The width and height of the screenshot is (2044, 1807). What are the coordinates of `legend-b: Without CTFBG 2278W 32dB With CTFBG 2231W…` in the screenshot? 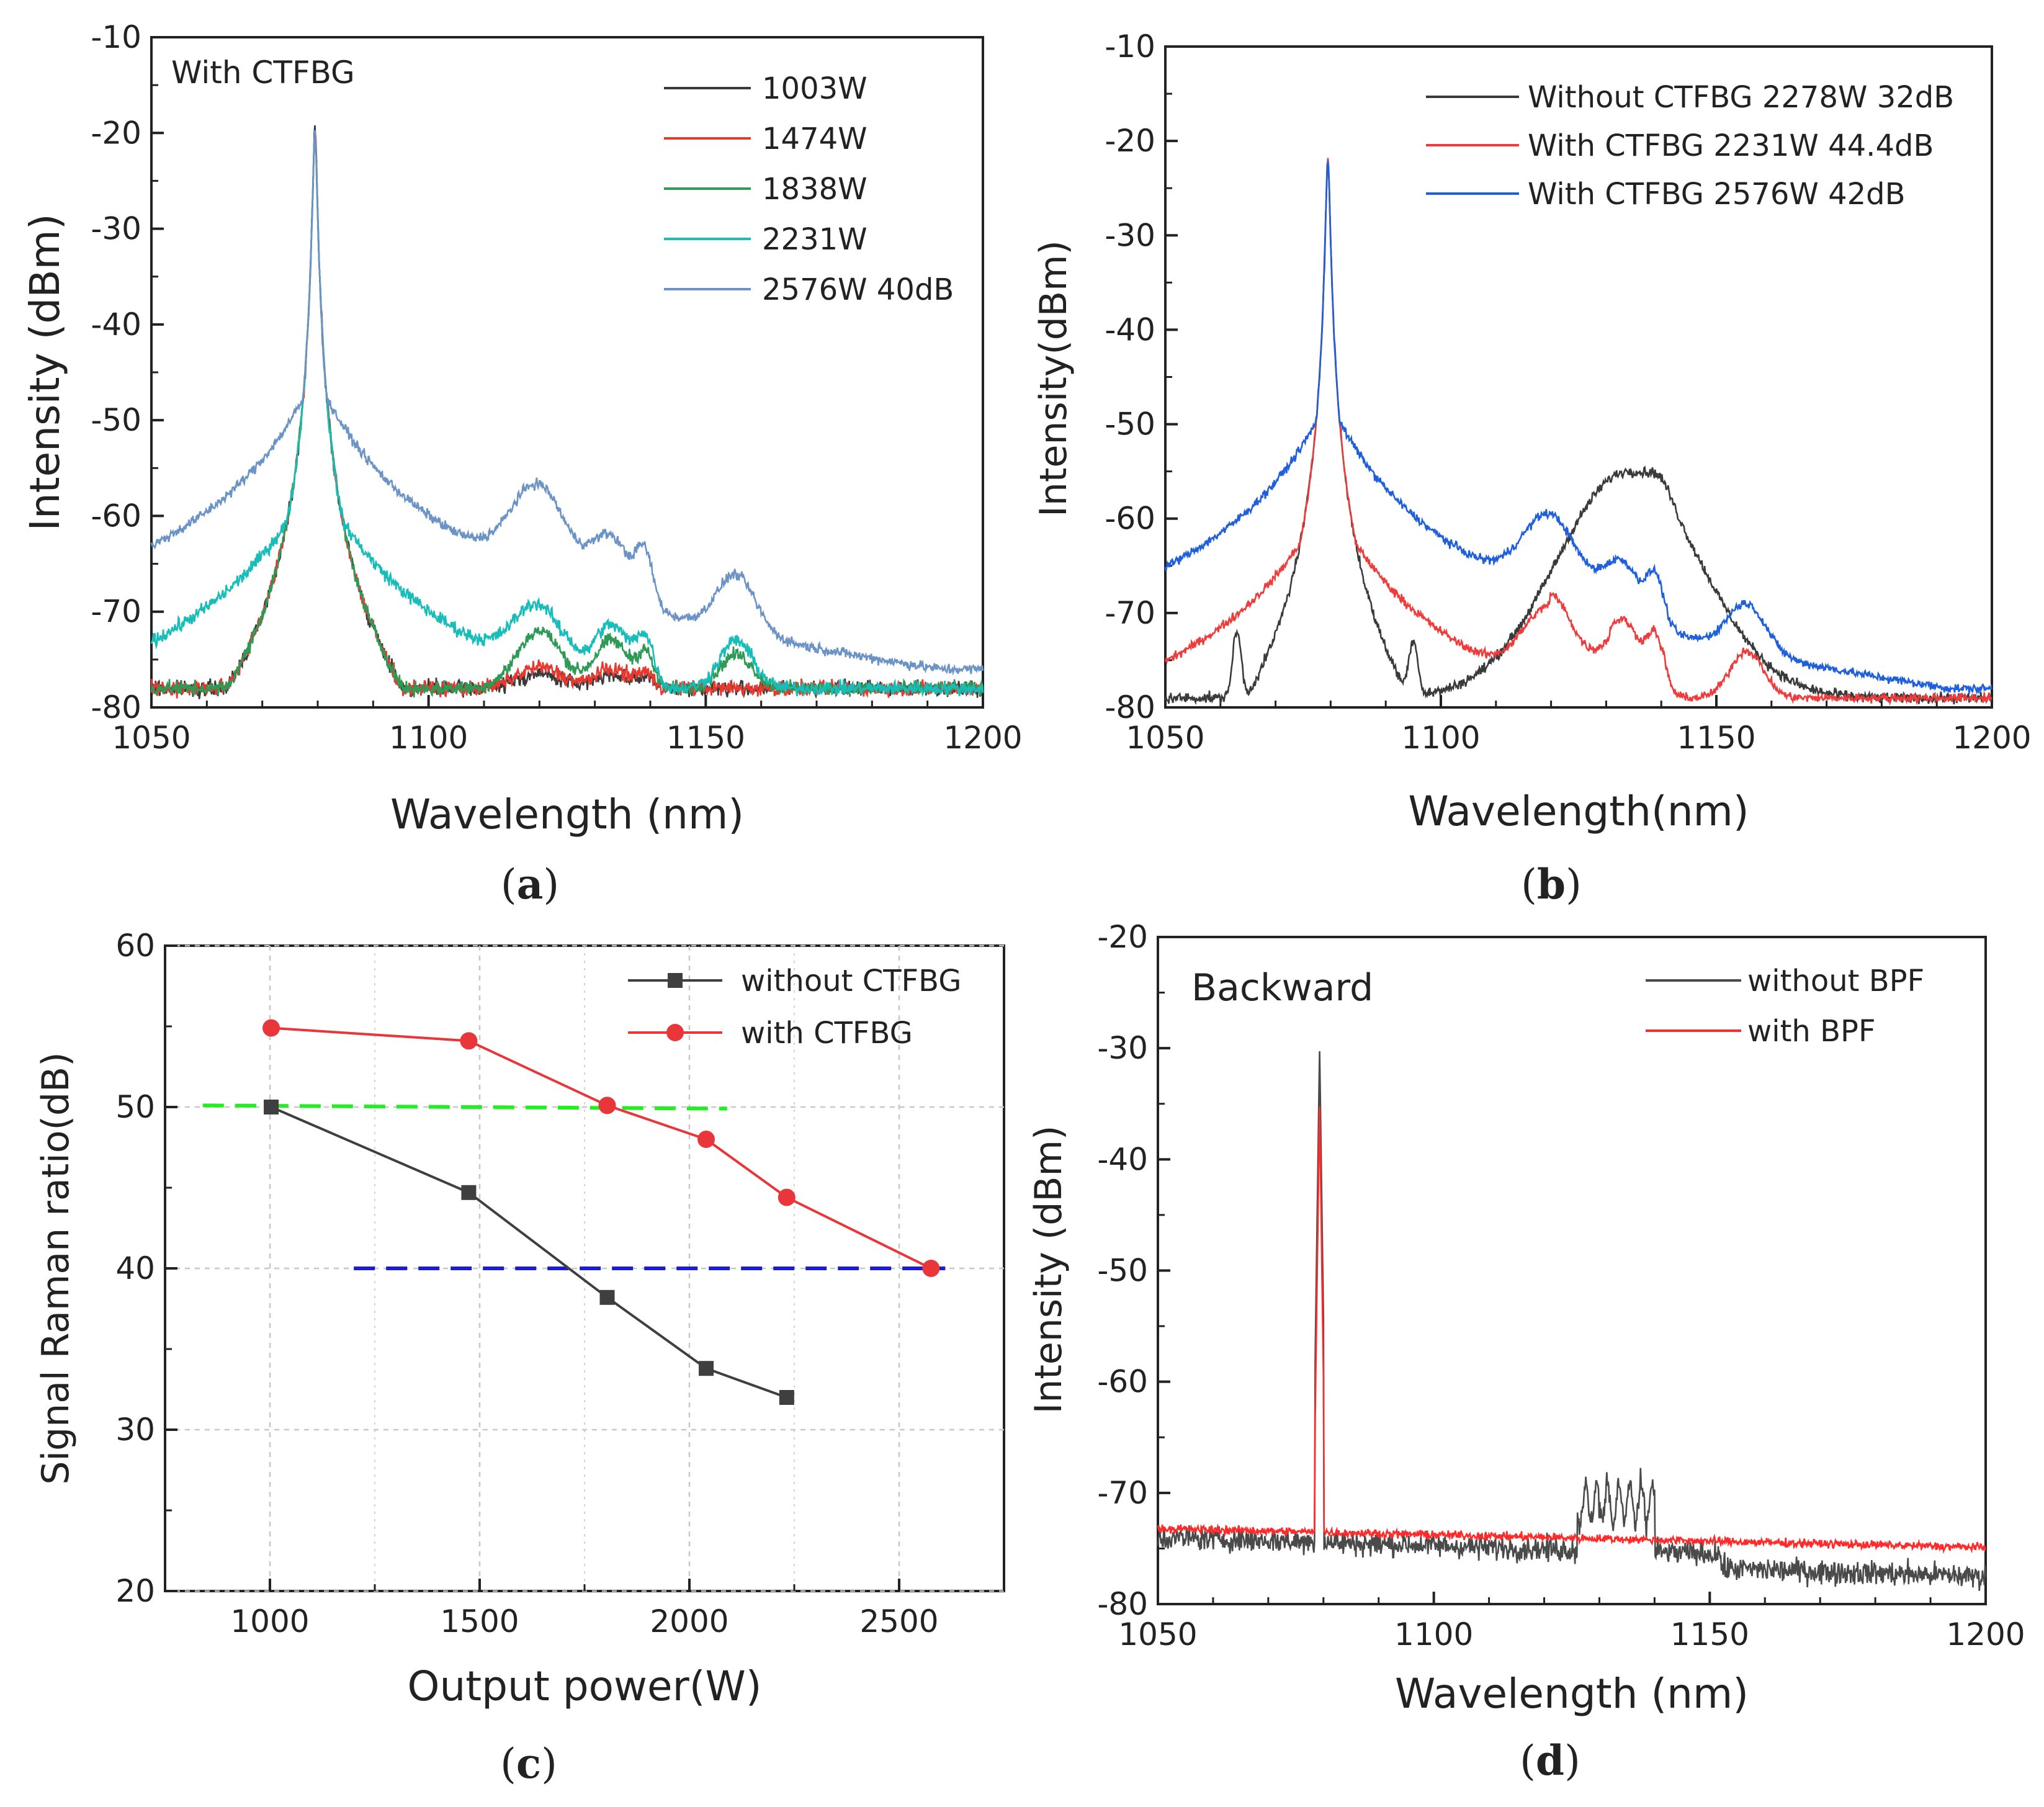 It's located at (1690, 146).